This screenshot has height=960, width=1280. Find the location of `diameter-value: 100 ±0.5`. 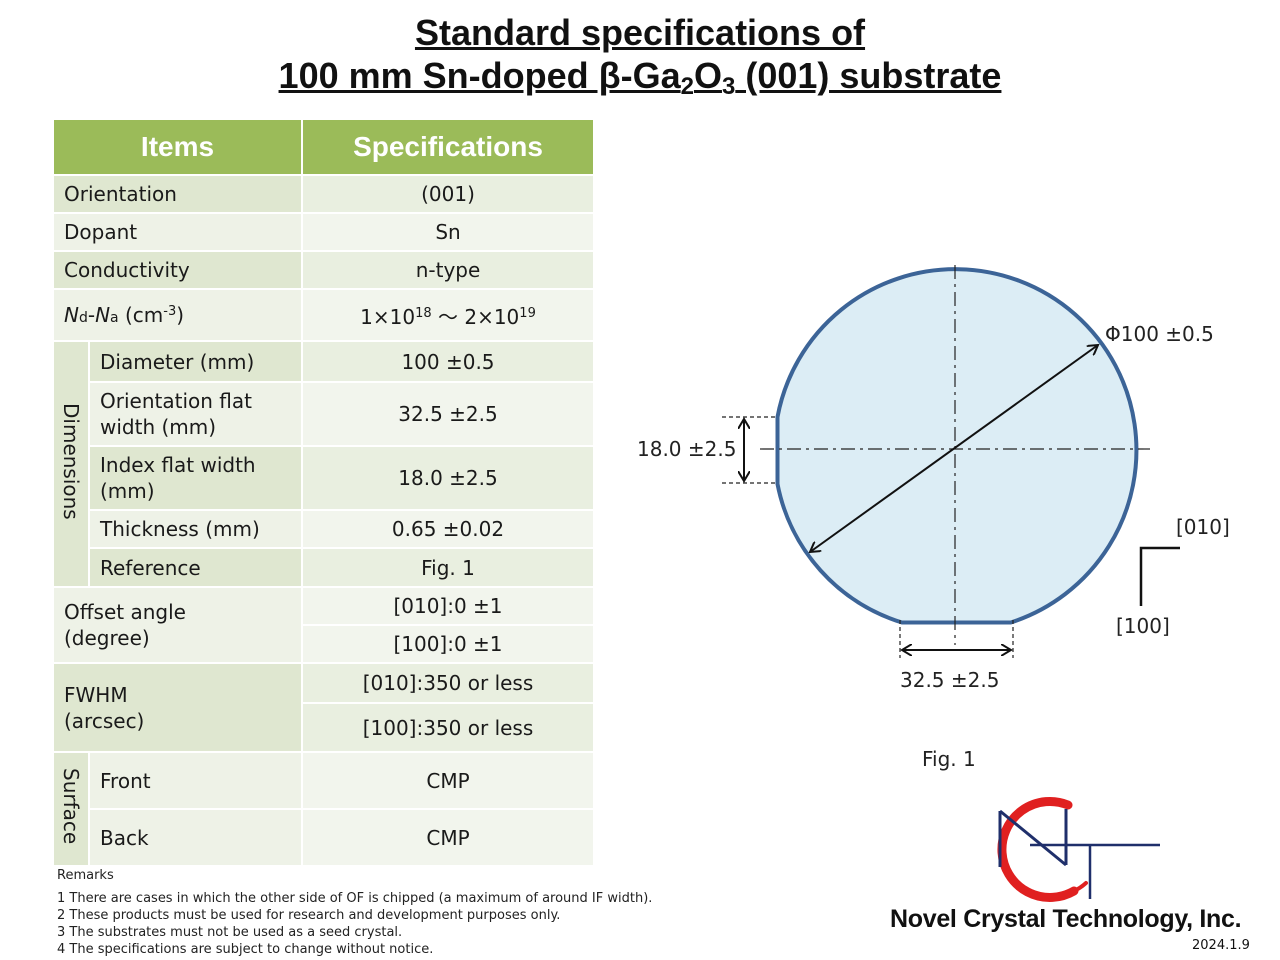

diameter-value: 100 ±0.5 is located at coordinates (448, 361).